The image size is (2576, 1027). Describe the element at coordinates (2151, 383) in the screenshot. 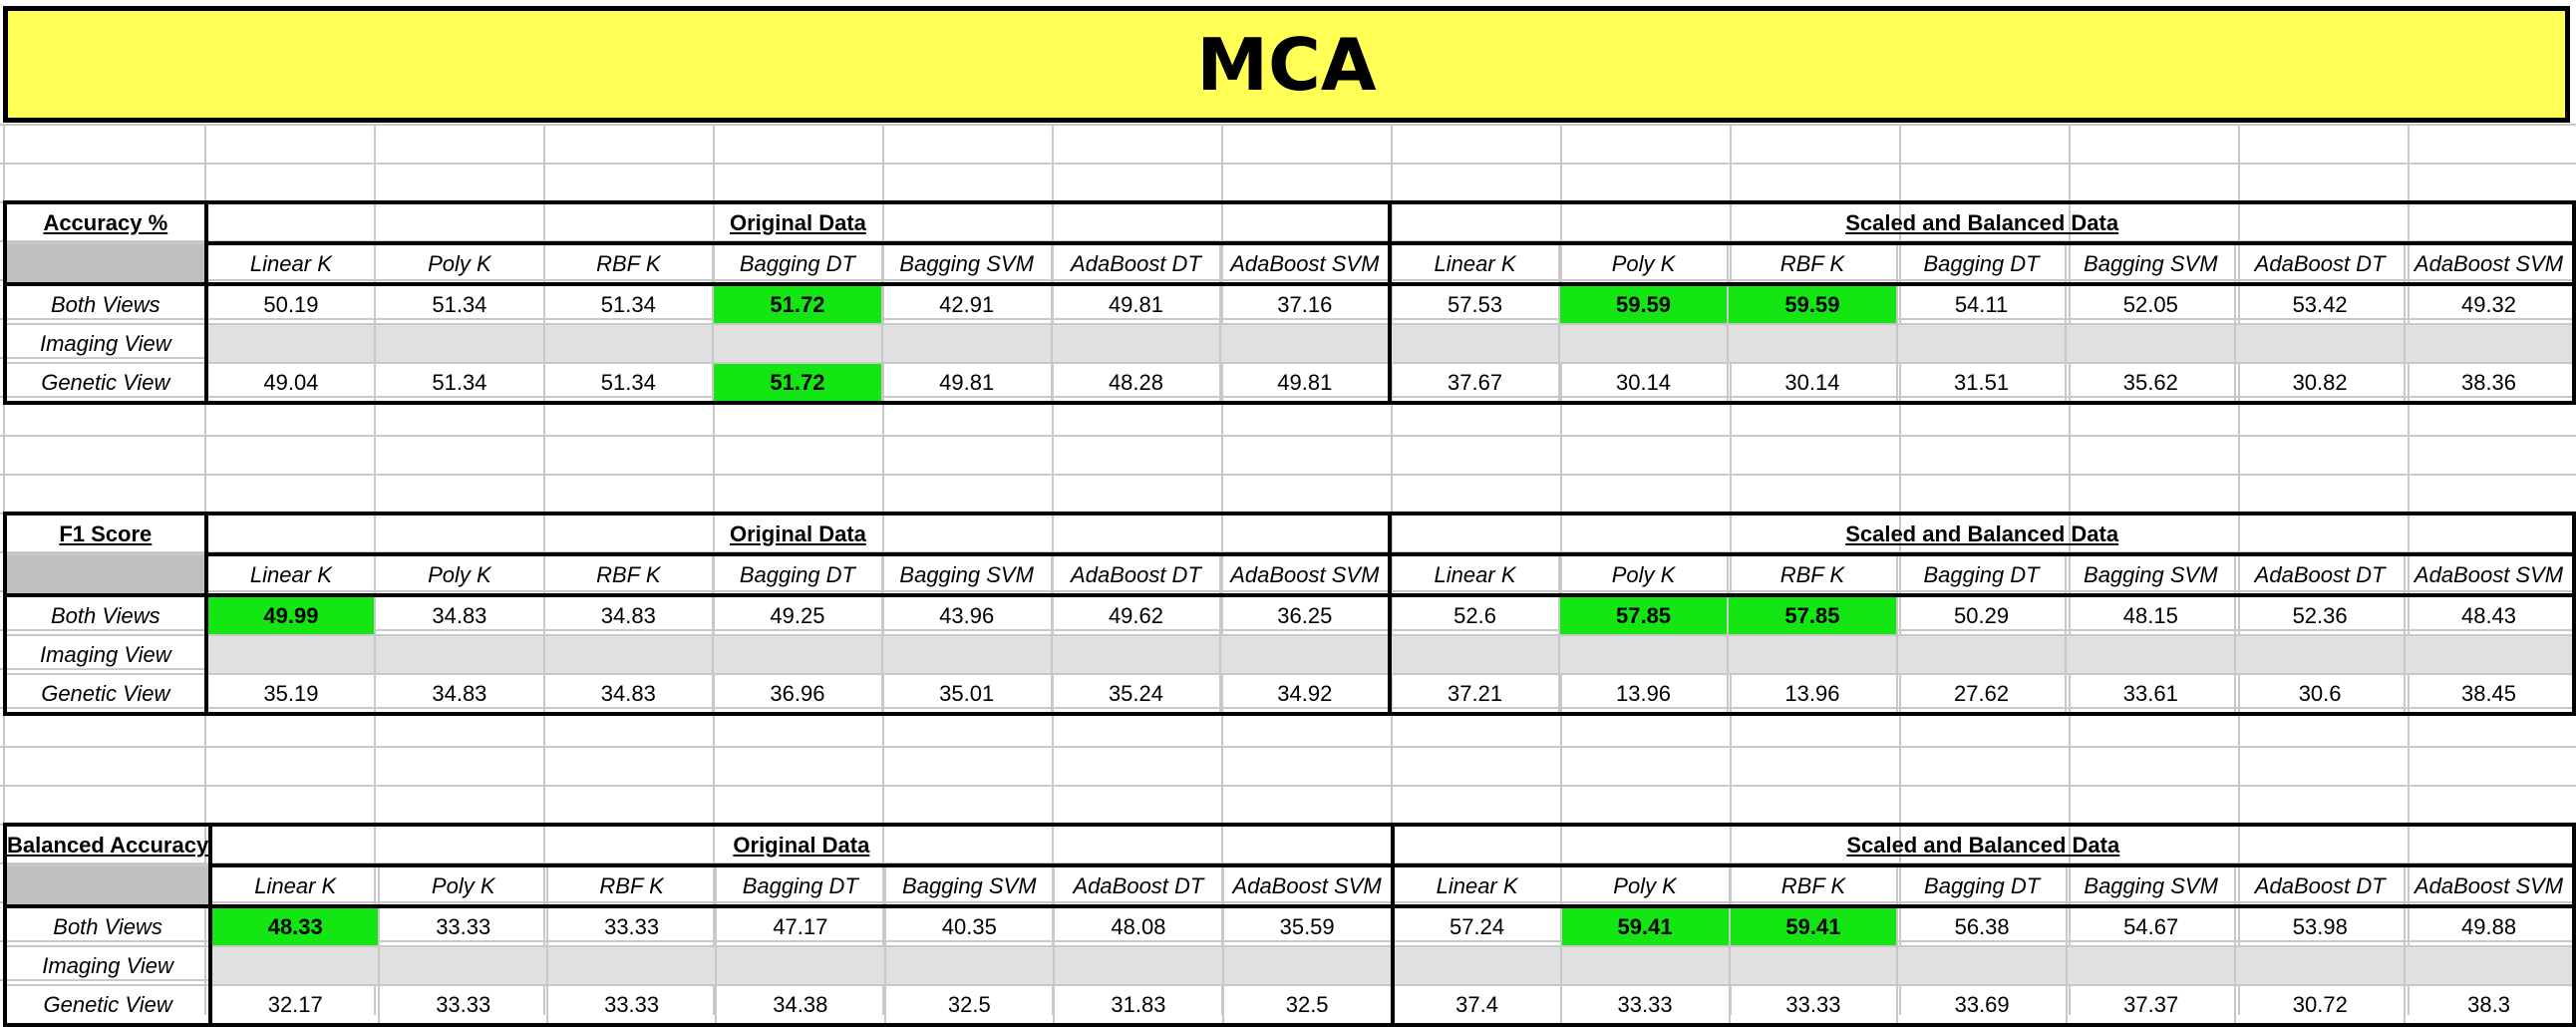

I see `value-cell: 35.62` at that location.